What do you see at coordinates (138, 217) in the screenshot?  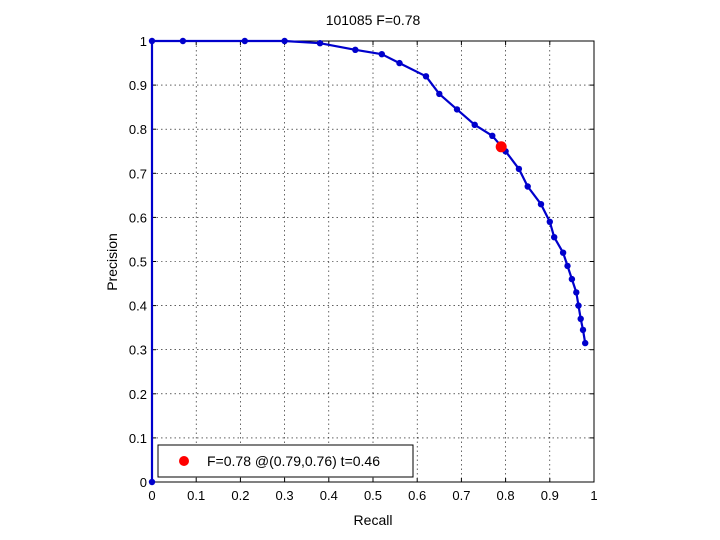 I see `y-tick-label: 0.6` at bounding box center [138, 217].